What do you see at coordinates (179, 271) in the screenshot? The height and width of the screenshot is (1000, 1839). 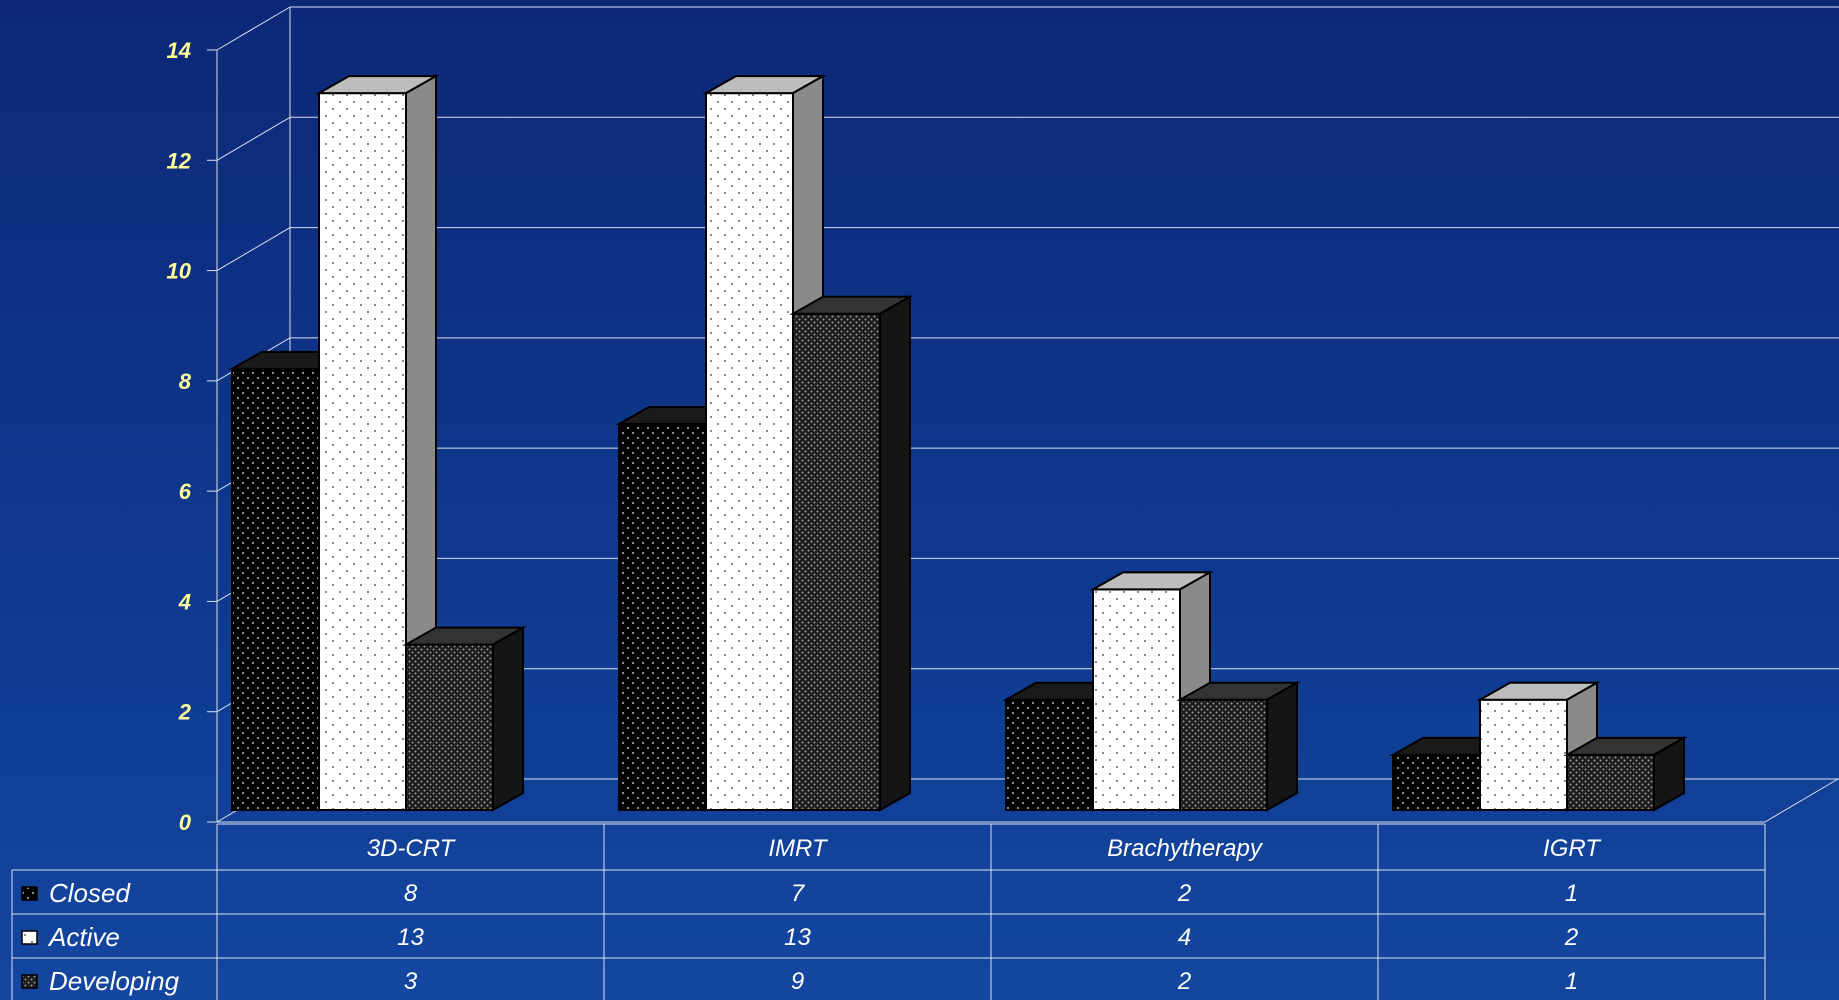 I see `y-tick-label: 10` at bounding box center [179, 271].